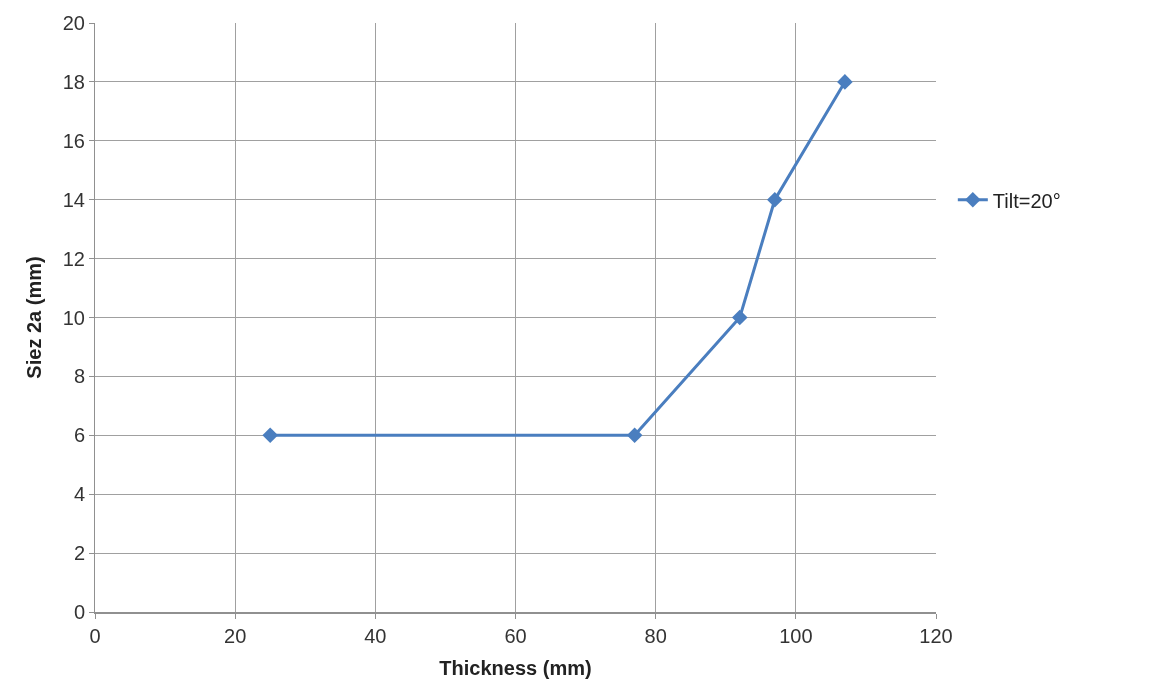 The width and height of the screenshot is (1171, 688). Describe the element at coordinates (1026, 200) in the screenshot. I see `legend-label: Tilt=20°` at that location.